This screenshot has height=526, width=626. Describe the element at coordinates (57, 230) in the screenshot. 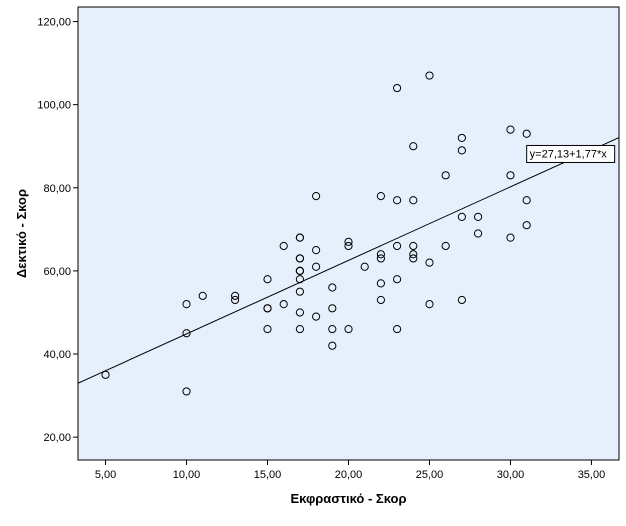

I see `y-axis: 20,00 40,00 60,00 80,00 100,00 120,00` at that location.